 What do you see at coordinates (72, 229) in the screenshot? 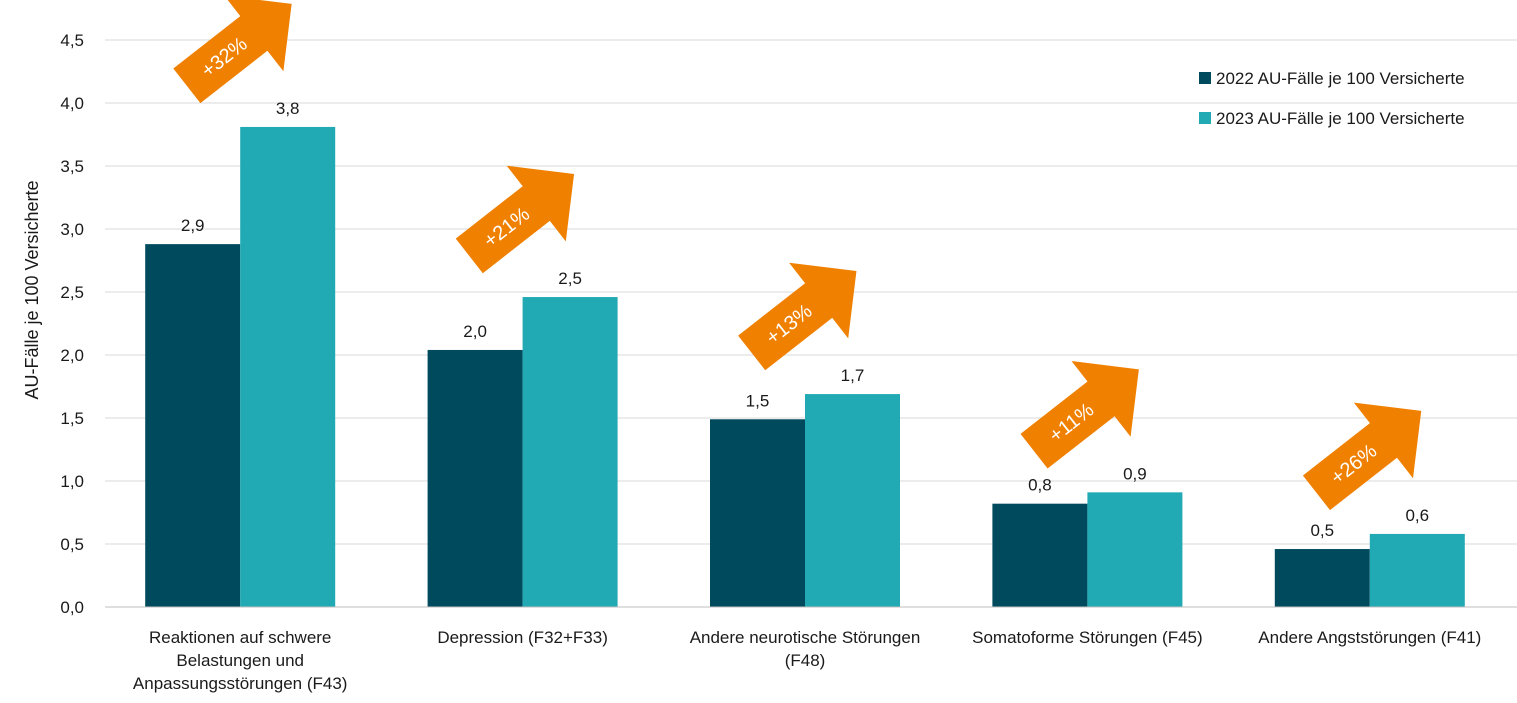
I see `y-tick-label: 3,0` at bounding box center [72, 229].